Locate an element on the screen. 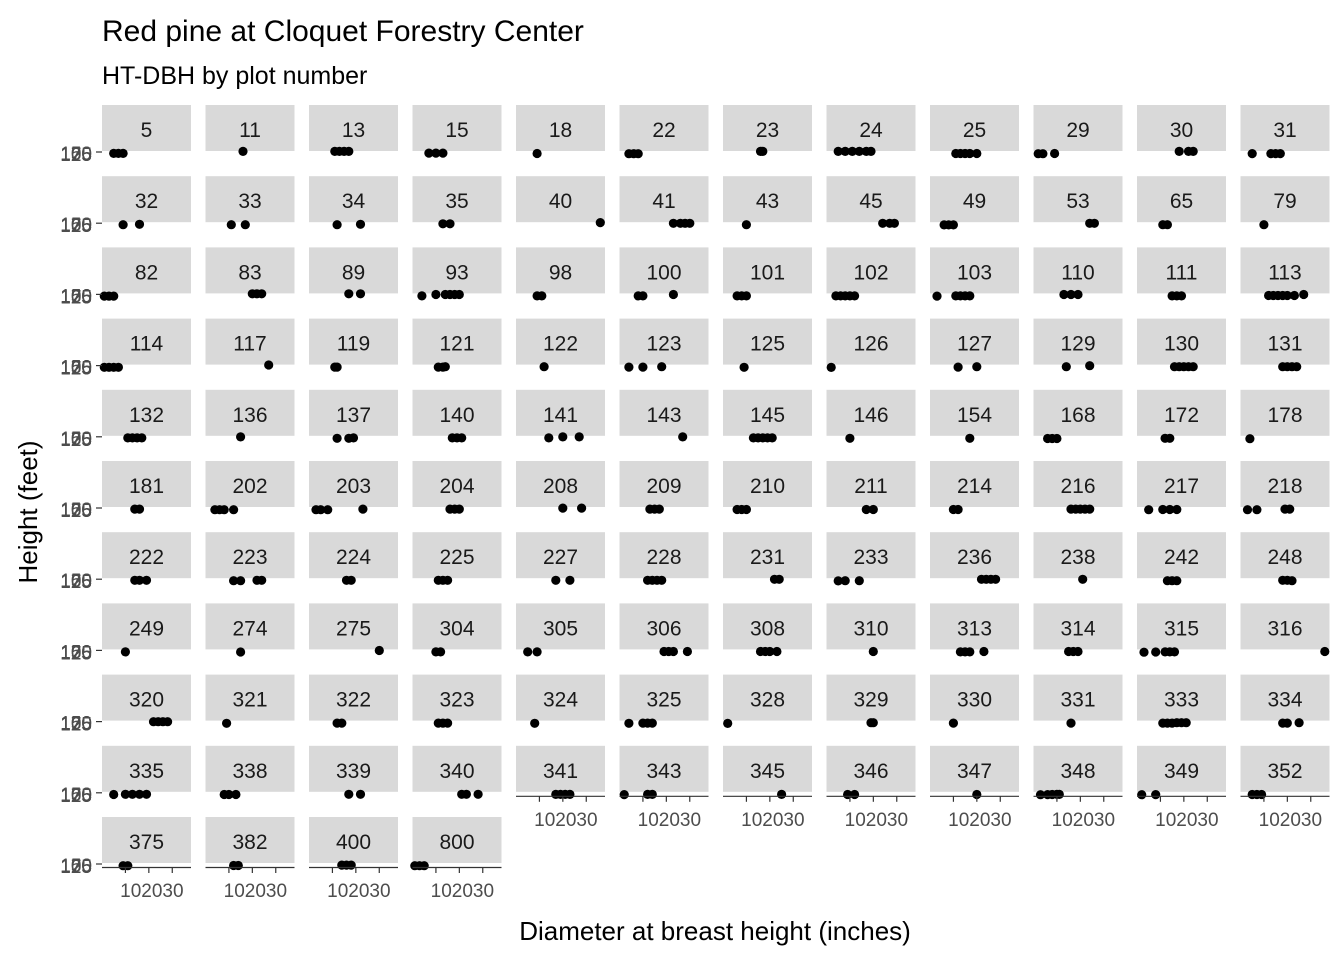  facet-label: 129 is located at coordinates (1077, 344).